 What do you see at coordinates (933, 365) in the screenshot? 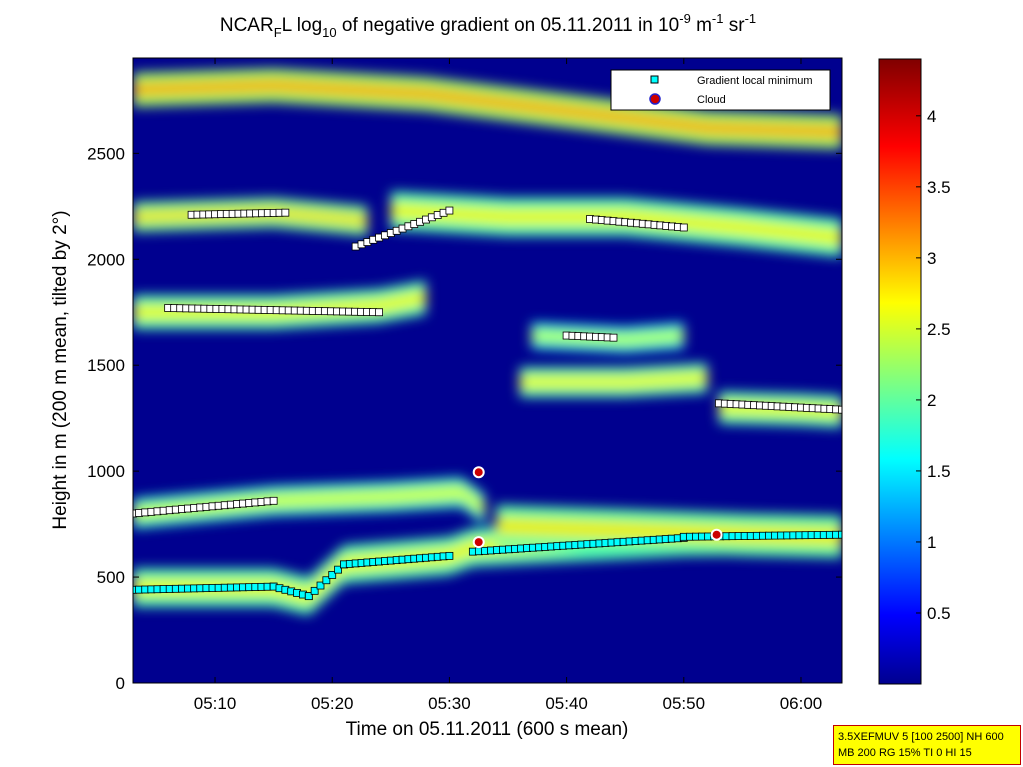
I see `colorbar-ticks: 0.5 1 1.5 2 2.5 3 3.5 4` at bounding box center [933, 365].